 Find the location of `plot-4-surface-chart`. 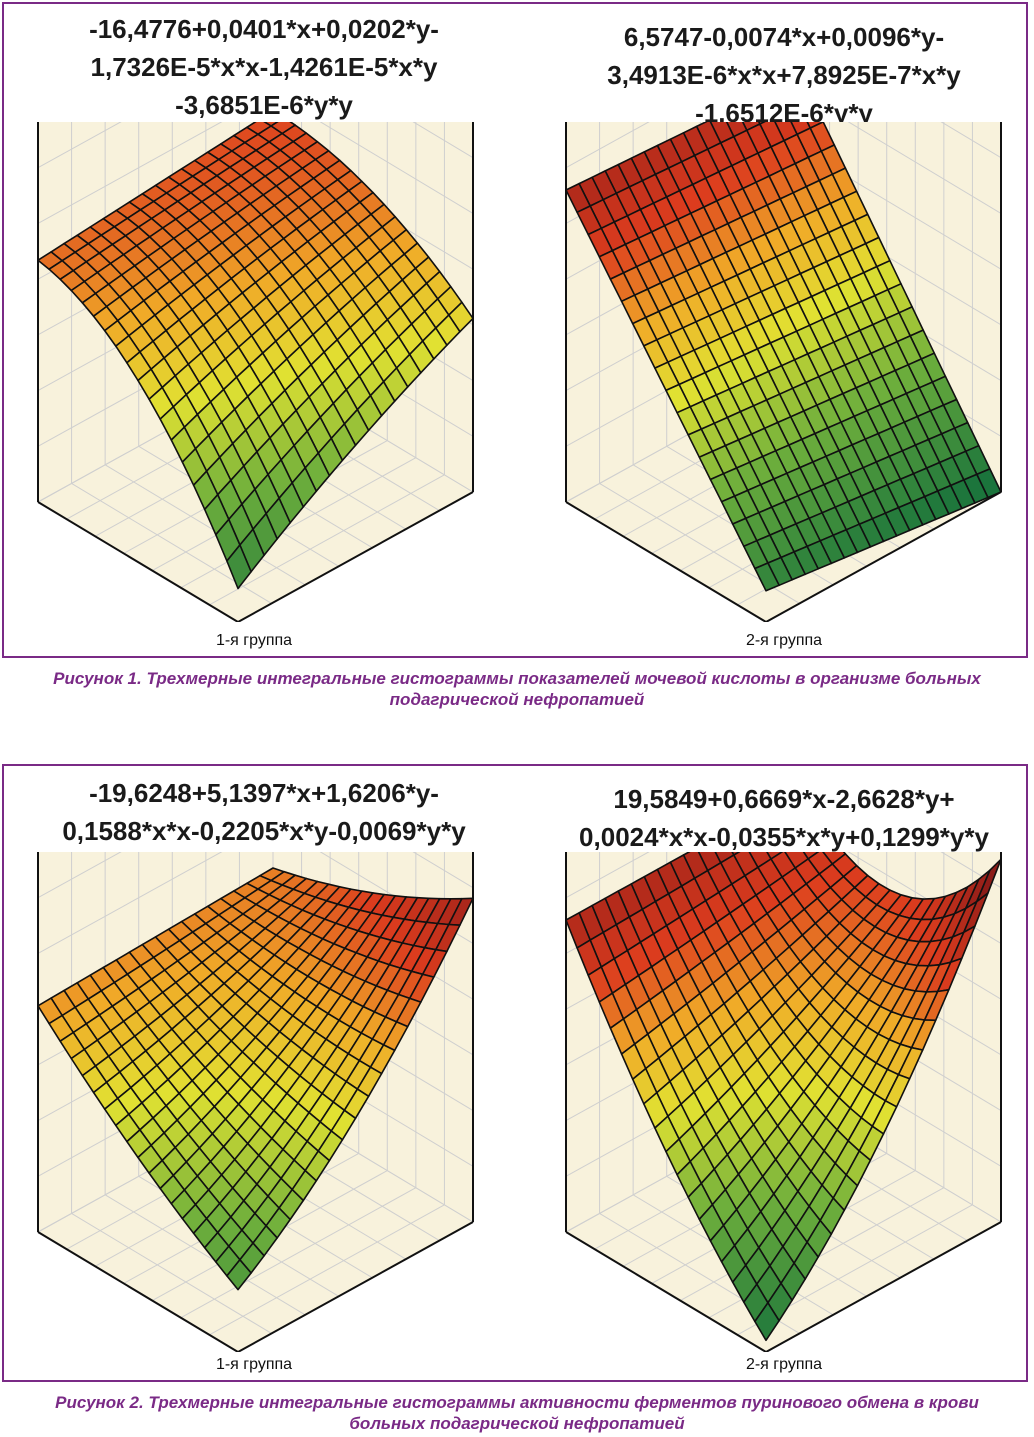

plot-4-surface-chart is located at coordinates (783, 1102).